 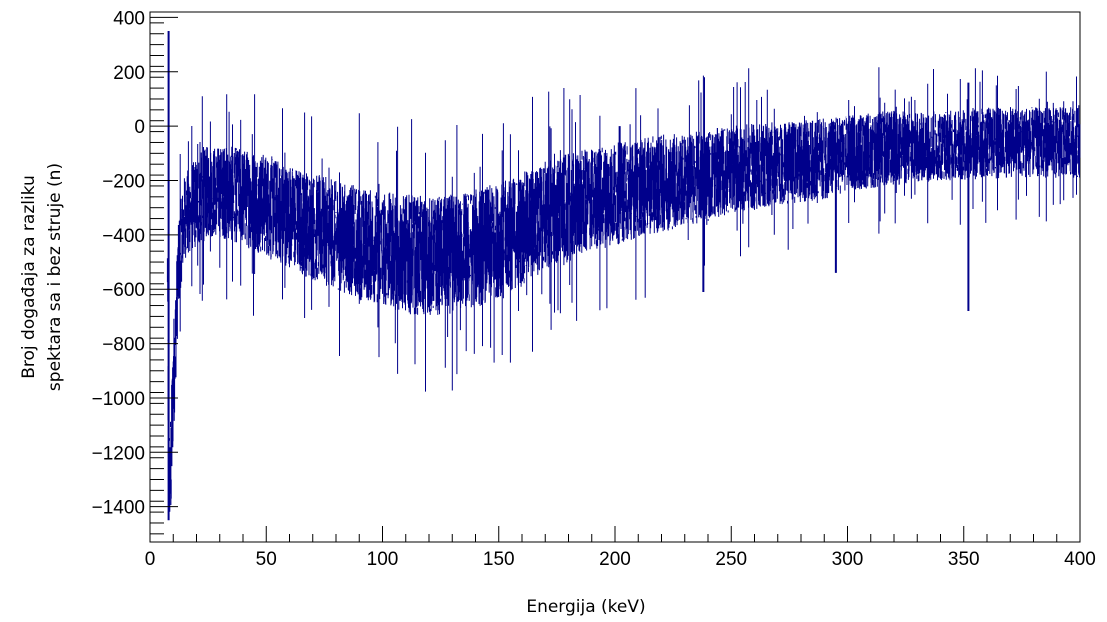 What do you see at coordinates (150, 559) in the screenshot?
I see `x-tick-label: 0` at bounding box center [150, 559].